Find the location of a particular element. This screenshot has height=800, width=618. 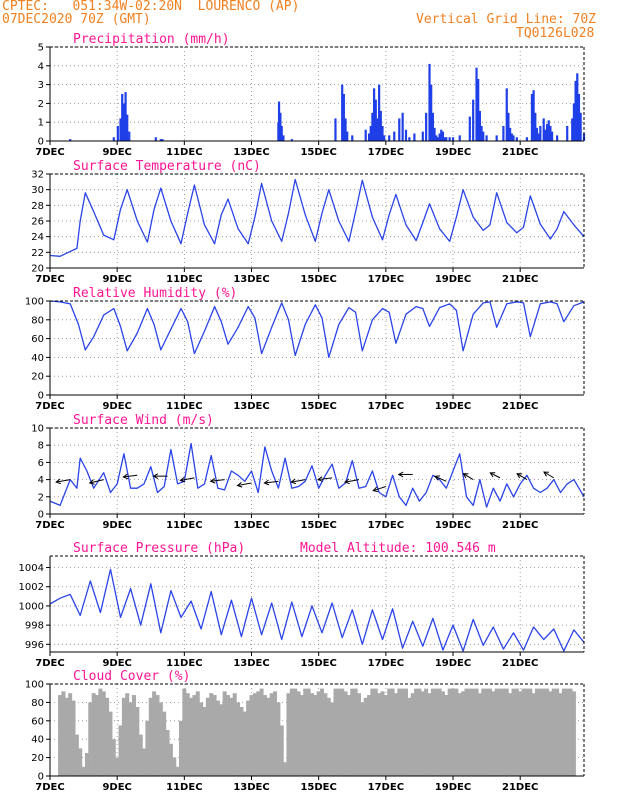

header-station: CPTEC: 051:34W-02:20N LOURENCO (AP) is located at coordinates (151, 7).